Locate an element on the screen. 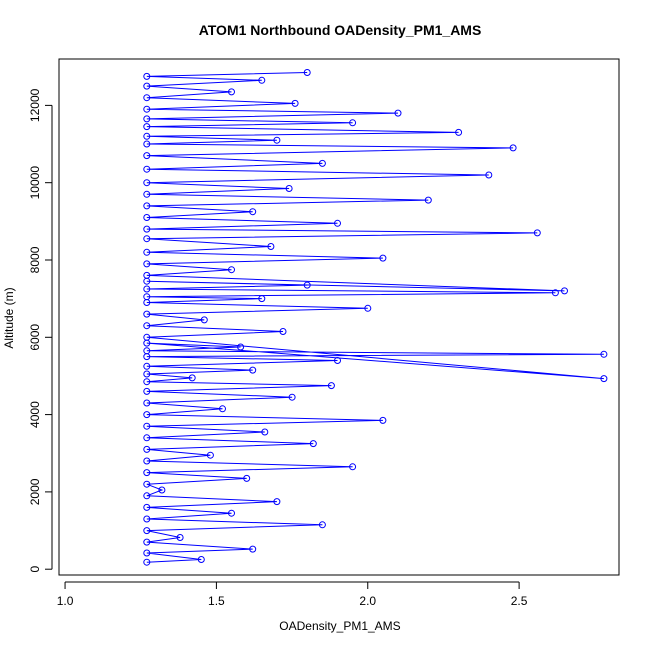 This screenshot has width=650, height=655. x-axis-title: OADensity_PM1_AMS is located at coordinates (339, 626).